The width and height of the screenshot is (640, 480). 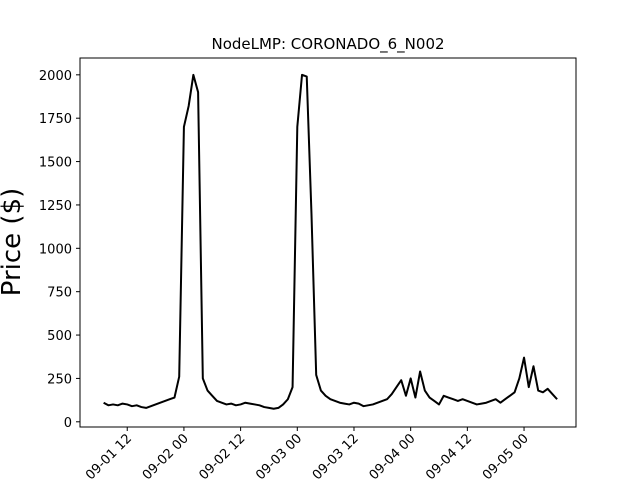 What do you see at coordinates (166, 455) in the screenshot?
I see `x-tick-label: 09-02 00` at bounding box center [166, 455].